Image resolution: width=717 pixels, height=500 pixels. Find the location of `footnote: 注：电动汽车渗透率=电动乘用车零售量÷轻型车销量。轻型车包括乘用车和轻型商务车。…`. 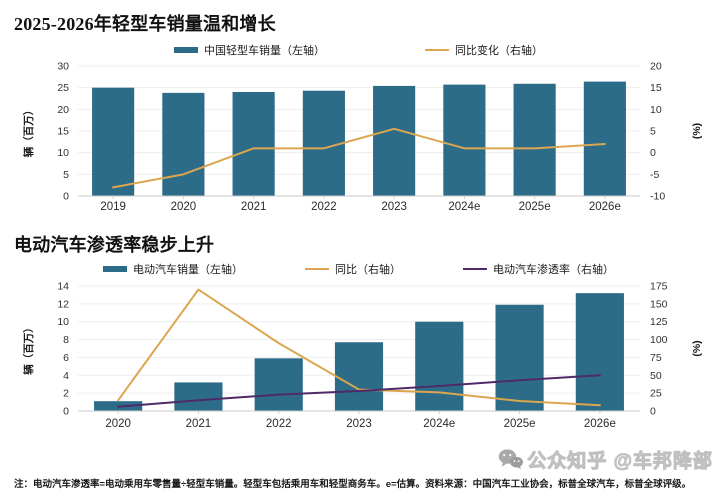

footnote: 注：电动汽车渗透率=电动乘用车零售量÷轻型车销量。轻型车包括乘用车和轻型商务车。… is located at coordinates (353, 484).